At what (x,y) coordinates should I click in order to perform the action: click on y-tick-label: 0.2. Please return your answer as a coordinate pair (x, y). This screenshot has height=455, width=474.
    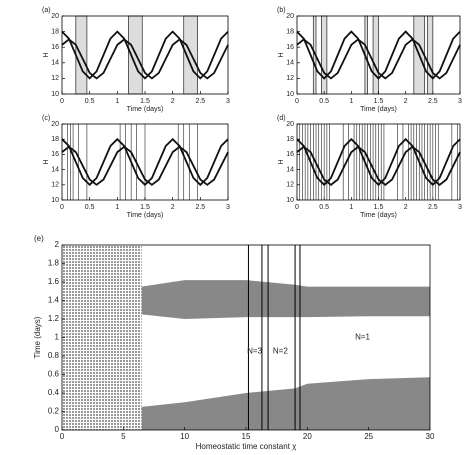
    Looking at the image, I should click on (54, 411).